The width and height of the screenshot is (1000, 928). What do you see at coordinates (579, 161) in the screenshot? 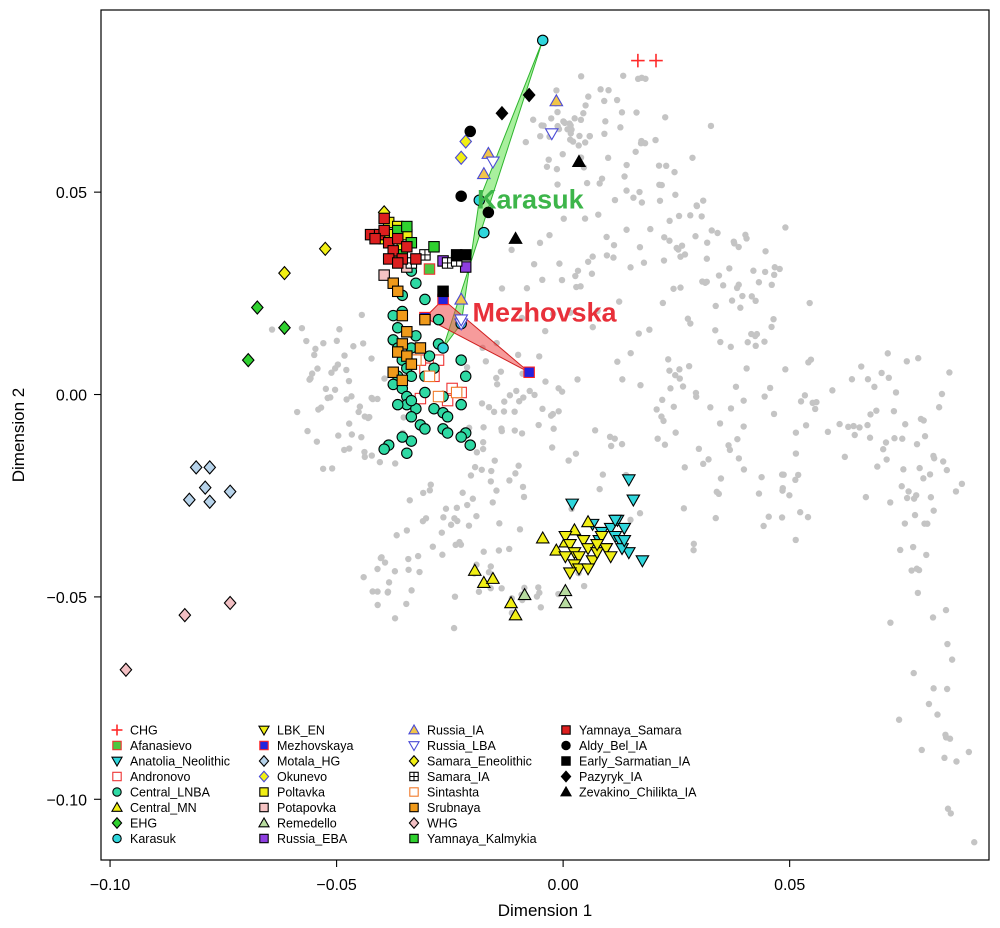
I see `point-zevakino-chilikta-ia` at bounding box center [579, 161].